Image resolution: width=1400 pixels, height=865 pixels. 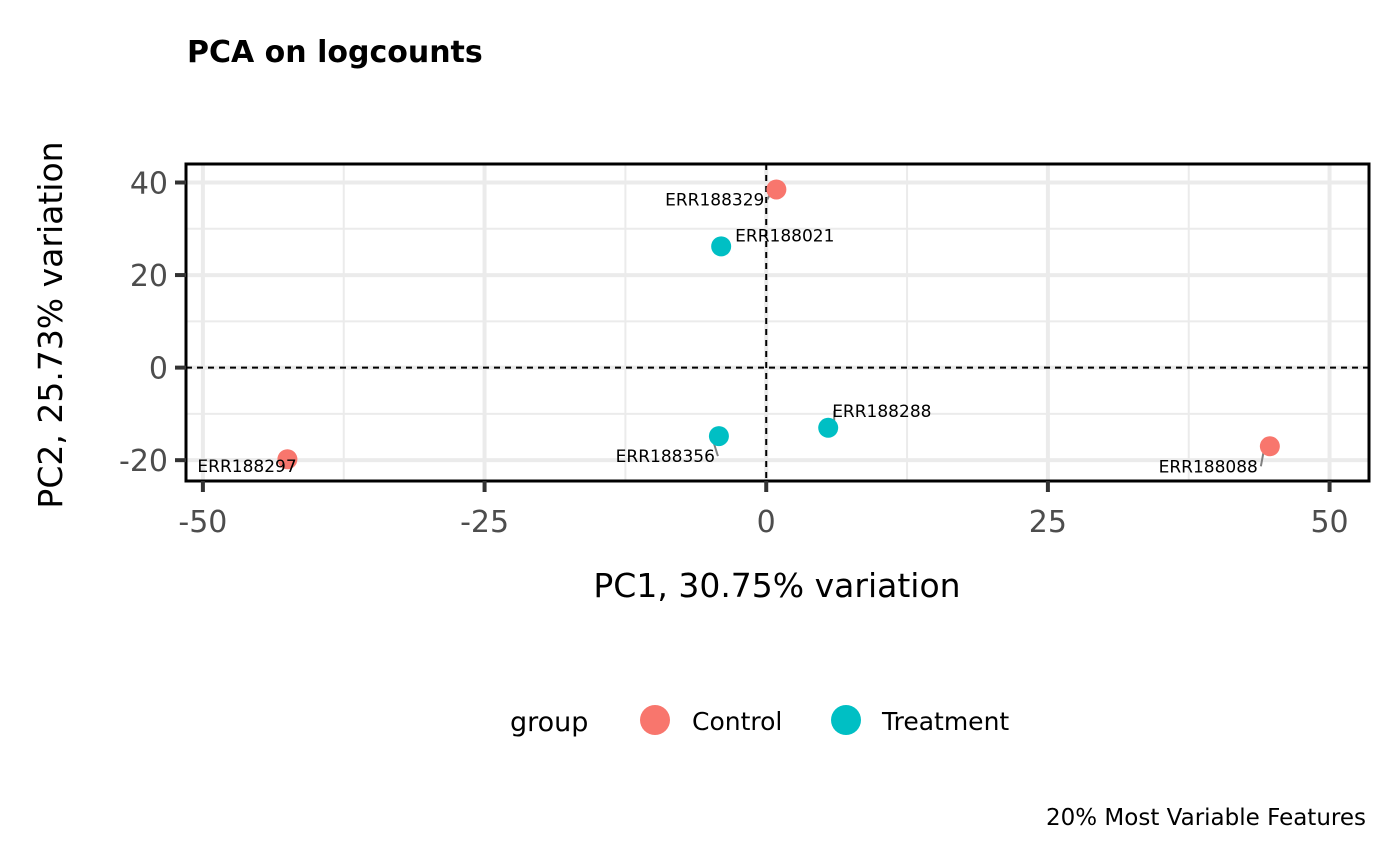 What do you see at coordinates (202, 522) in the screenshot?
I see `x-tick-label: -50` at bounding box center [202, 522].